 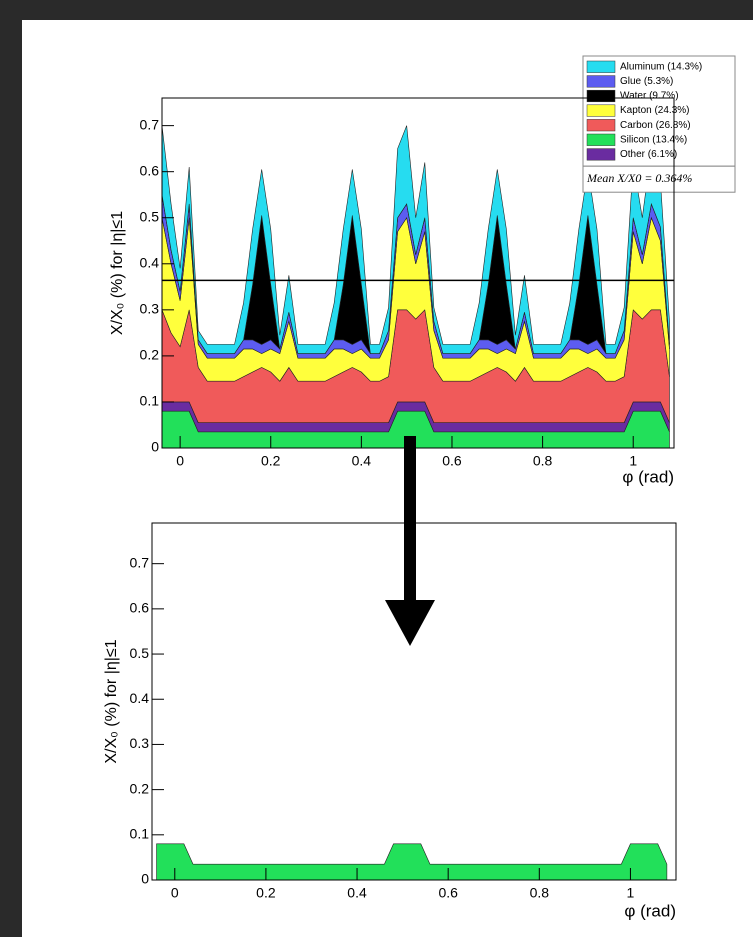 What do you see at coordinates (410, 623) in the screenshot?
I see `arrow-head` at bounding box center [410, 623].